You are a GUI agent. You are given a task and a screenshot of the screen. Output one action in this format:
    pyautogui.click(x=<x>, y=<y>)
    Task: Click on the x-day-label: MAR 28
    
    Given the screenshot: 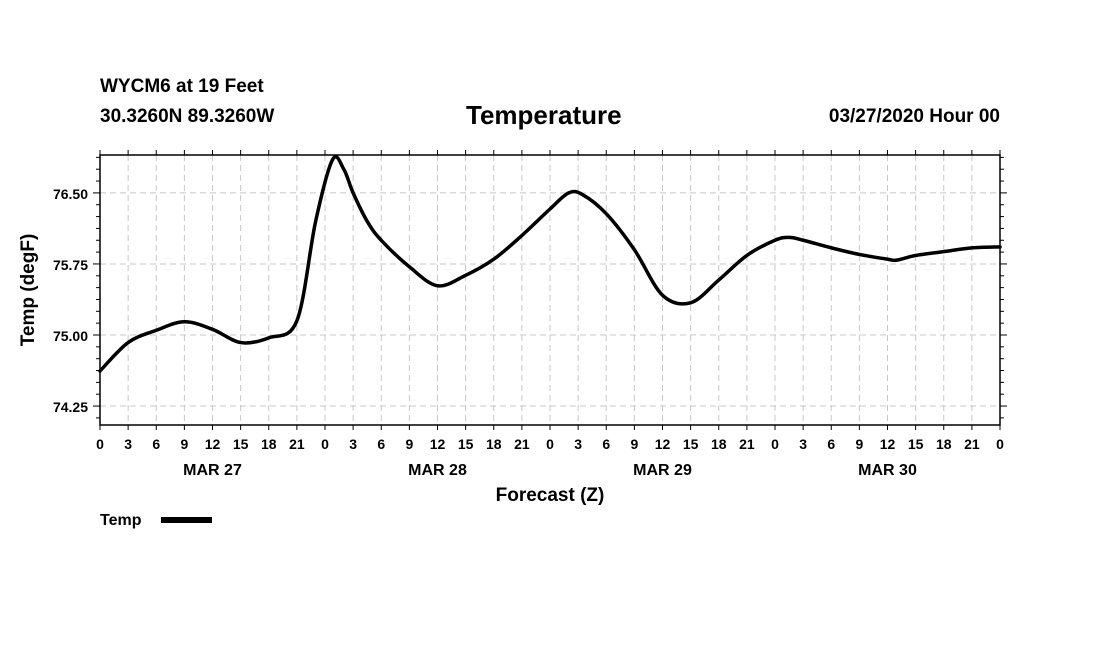 What is the action you would take?
    pyautogui.click(x=437, y=470)
    